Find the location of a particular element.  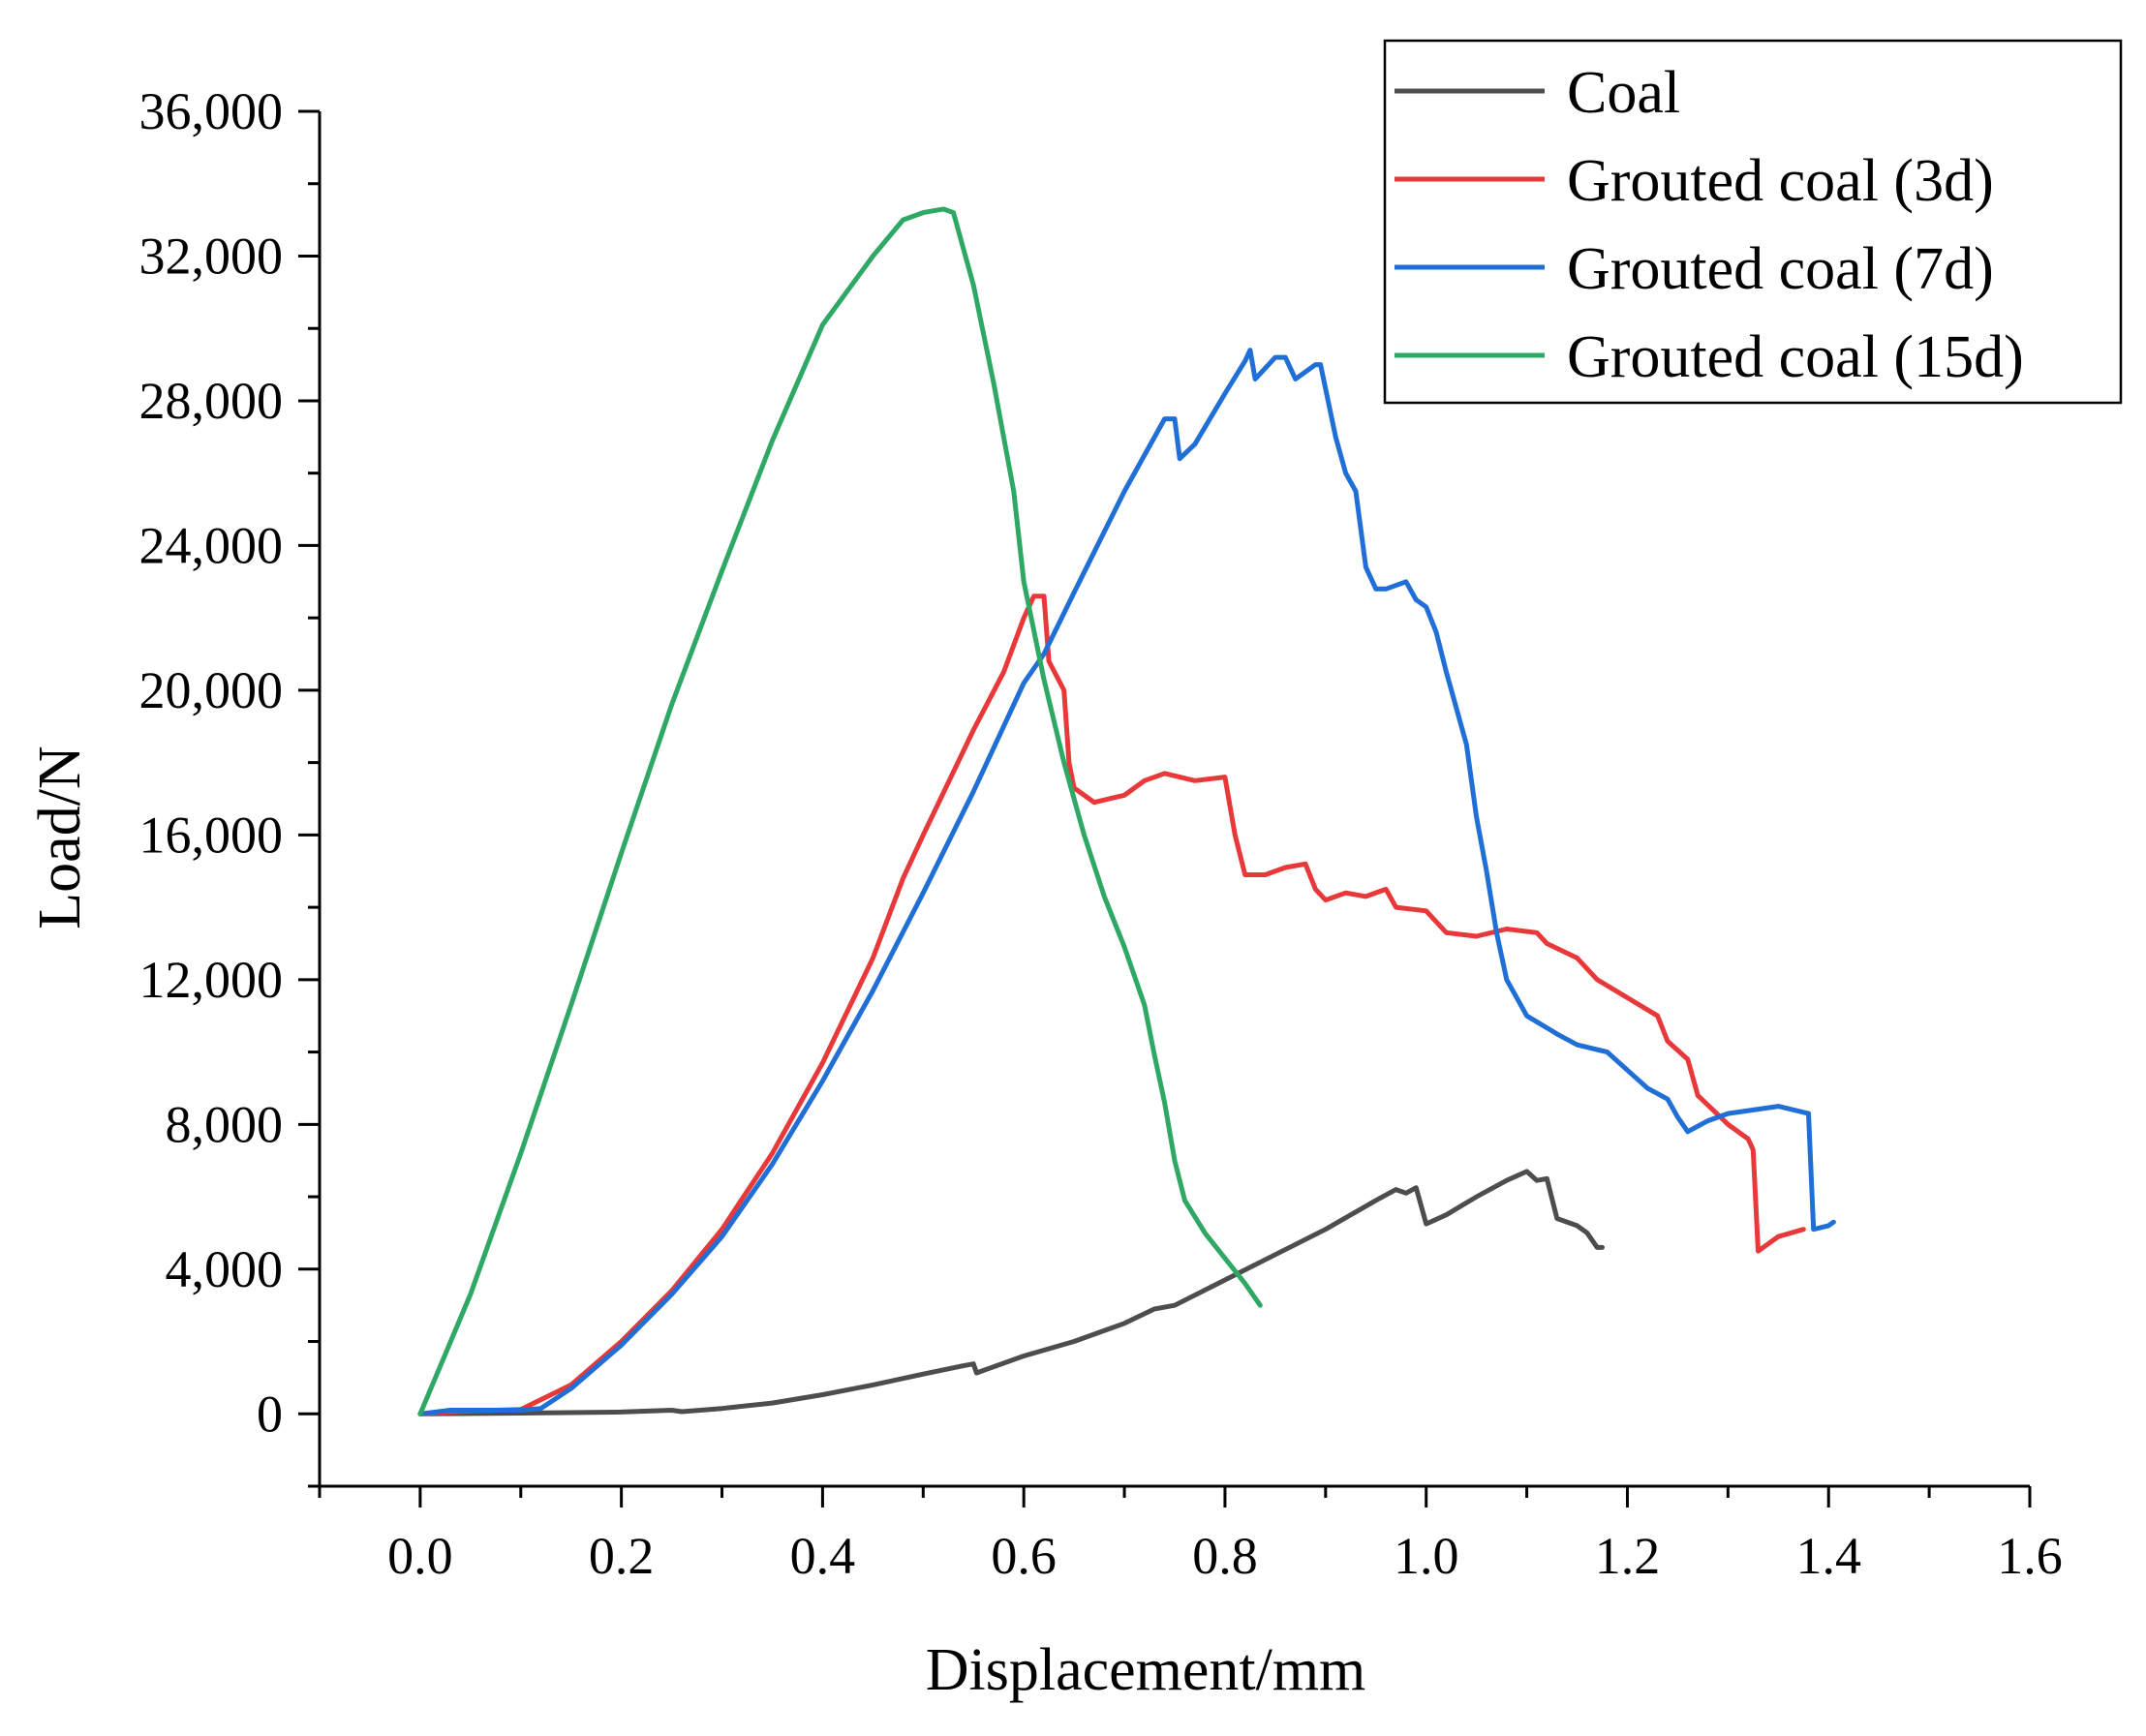

legend-label: Grouted coal (3d) is located at coordinates (1780, 181).